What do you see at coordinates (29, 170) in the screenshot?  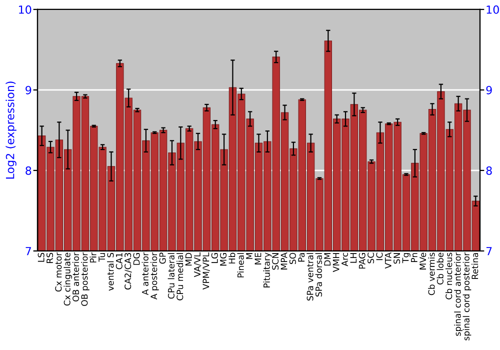 I see `y-tick-label: 8` at bounding box center [29, 170].